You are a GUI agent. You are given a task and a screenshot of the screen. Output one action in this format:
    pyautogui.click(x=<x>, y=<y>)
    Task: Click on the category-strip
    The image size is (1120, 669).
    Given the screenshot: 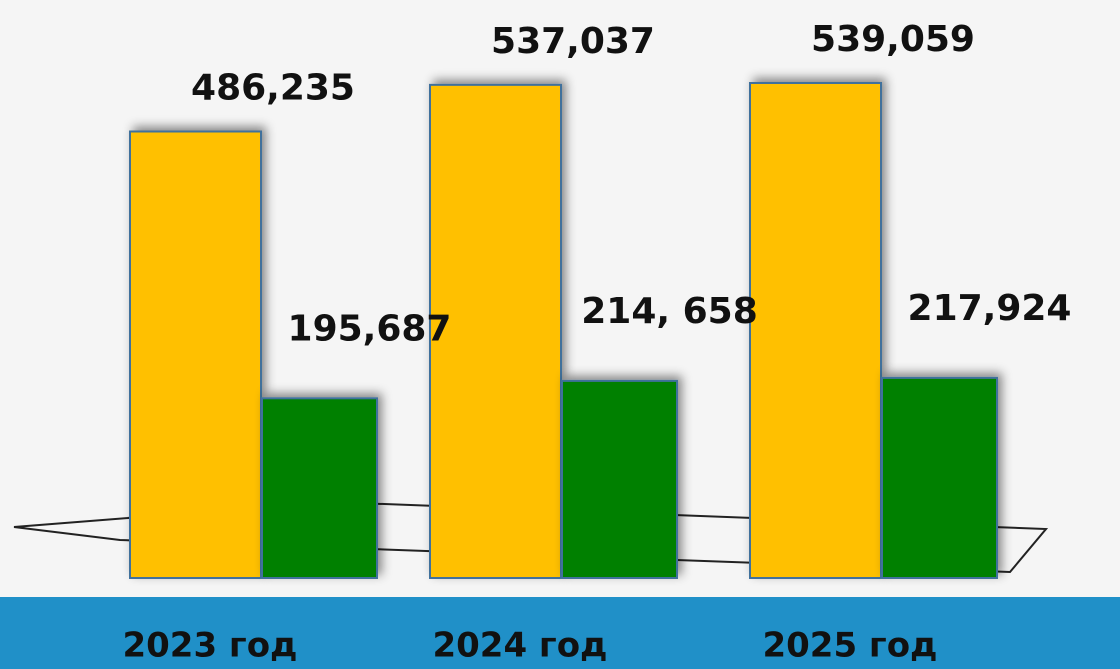 What is the action you would take?
    pyautogui.click(x=560, y=633)
    